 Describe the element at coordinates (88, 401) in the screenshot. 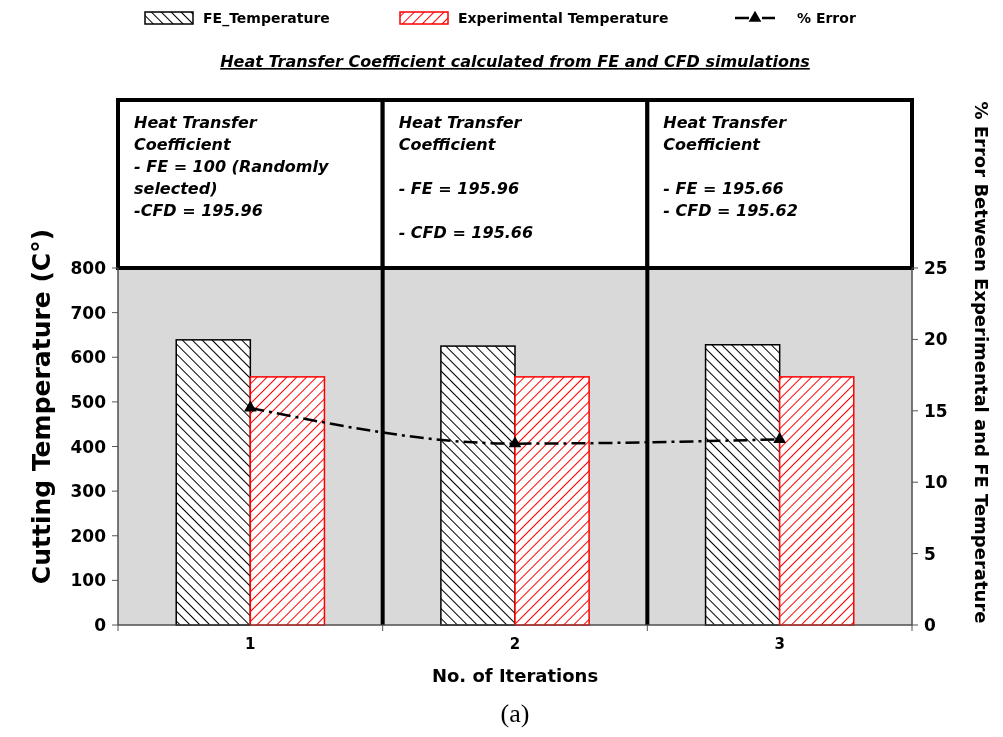

I see `y-tick-label: 500` at that location.